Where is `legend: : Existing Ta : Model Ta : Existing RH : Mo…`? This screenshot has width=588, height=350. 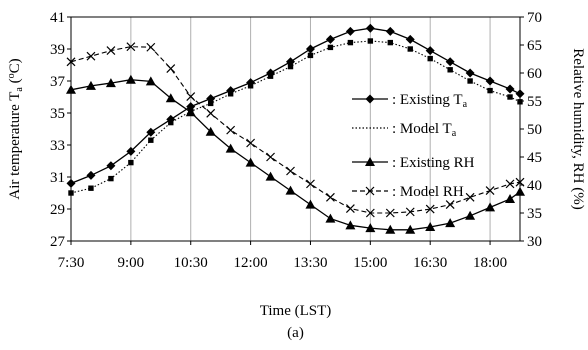 legend: : Existing Ta : Model Ta : Existing RH : Mo… is located at coordinates (413, 146).